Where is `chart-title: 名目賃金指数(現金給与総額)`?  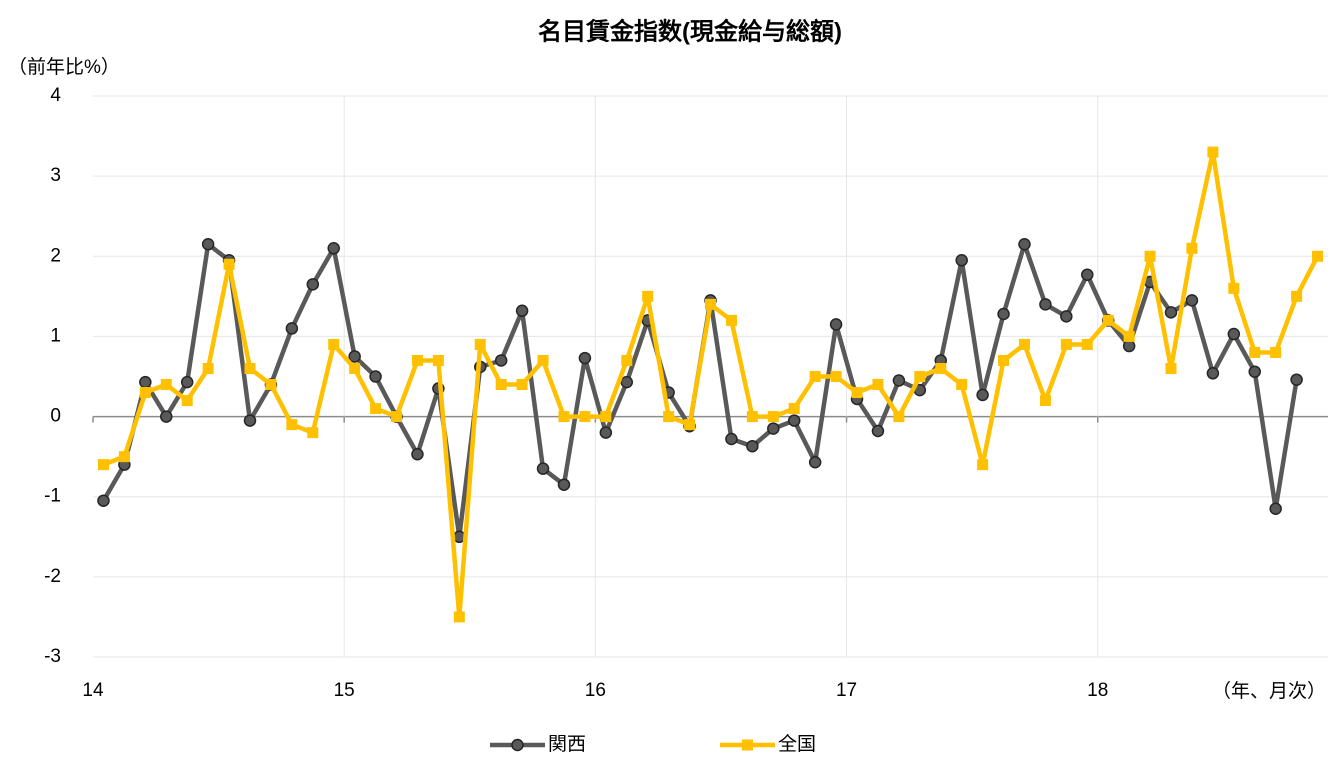
chart-title: 名目賃金指数(現金給与総額) is located at coordinates (690, 31).